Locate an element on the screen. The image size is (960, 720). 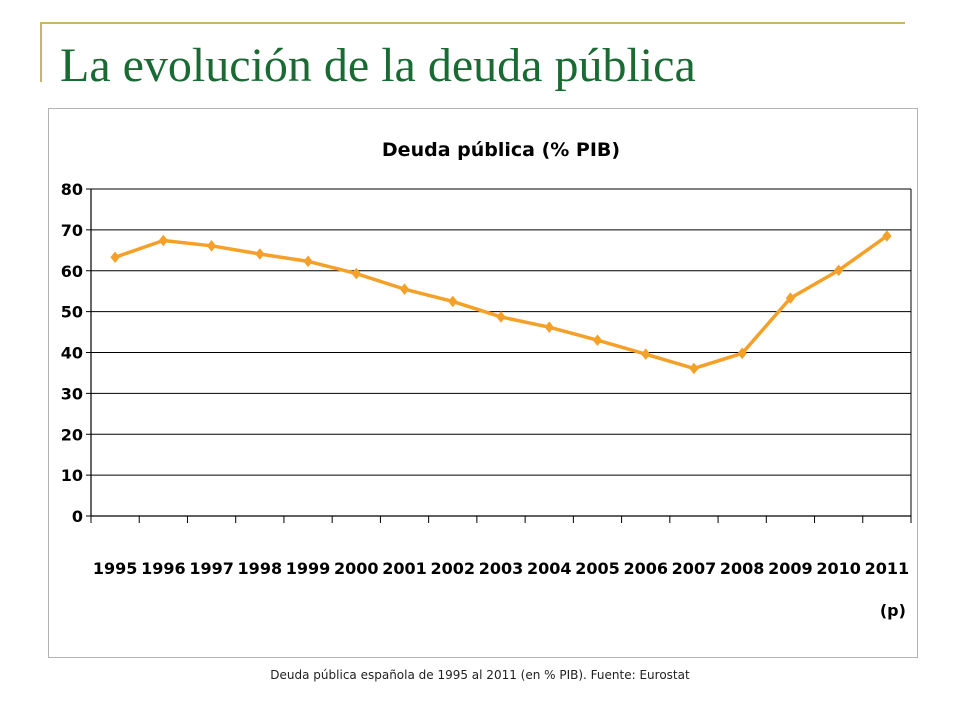
decorative-left-line is located at coordinates (41, 52).